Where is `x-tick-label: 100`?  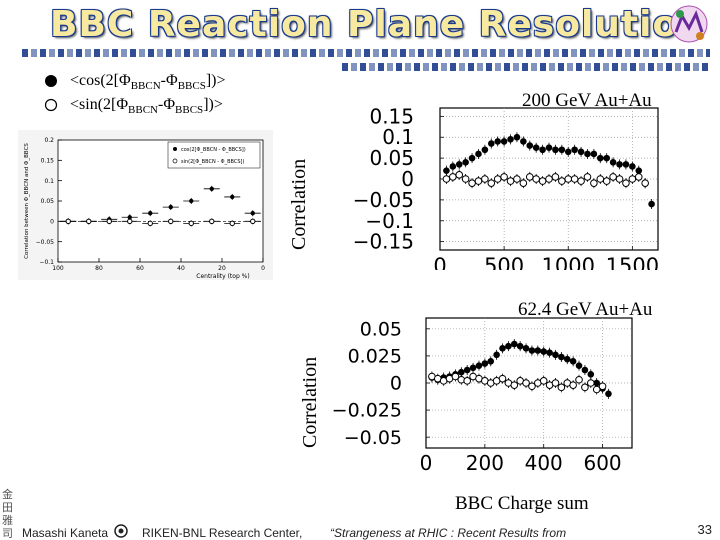 x-tick-label: 100 is located at coordinates (58, 268).